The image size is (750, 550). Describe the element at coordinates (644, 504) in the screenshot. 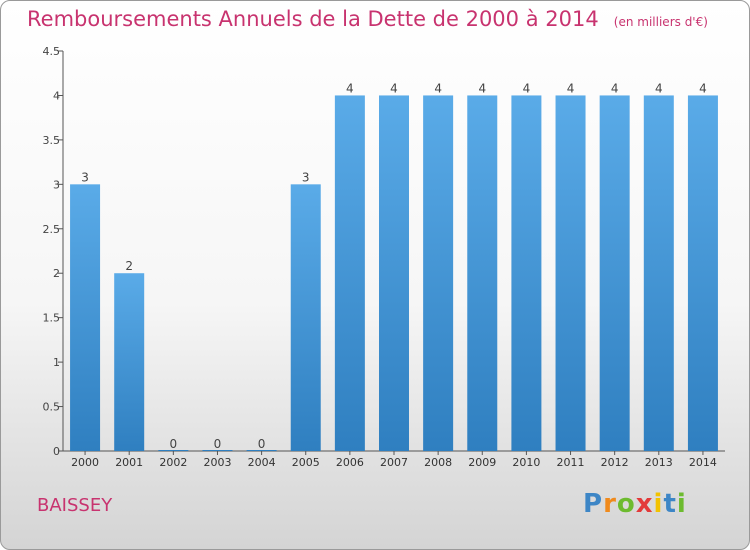

I see `logo-letter: x` at that location.